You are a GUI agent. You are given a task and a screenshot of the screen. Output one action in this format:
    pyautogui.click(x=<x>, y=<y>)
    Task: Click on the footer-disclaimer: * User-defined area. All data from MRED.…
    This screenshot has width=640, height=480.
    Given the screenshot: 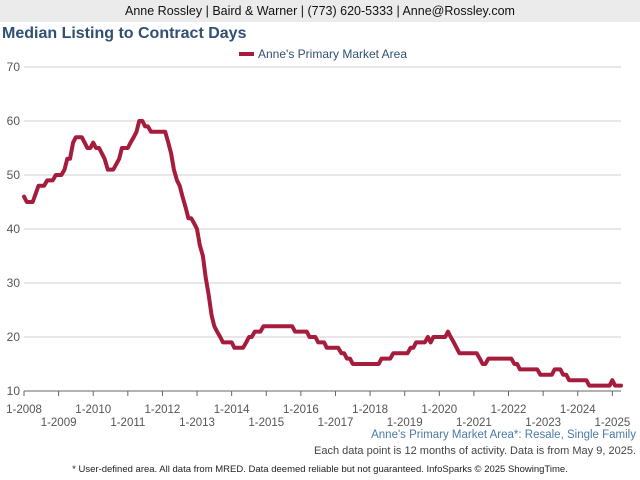 What is the action you would take?
    pyautogui.click(x=320, y=469)
    